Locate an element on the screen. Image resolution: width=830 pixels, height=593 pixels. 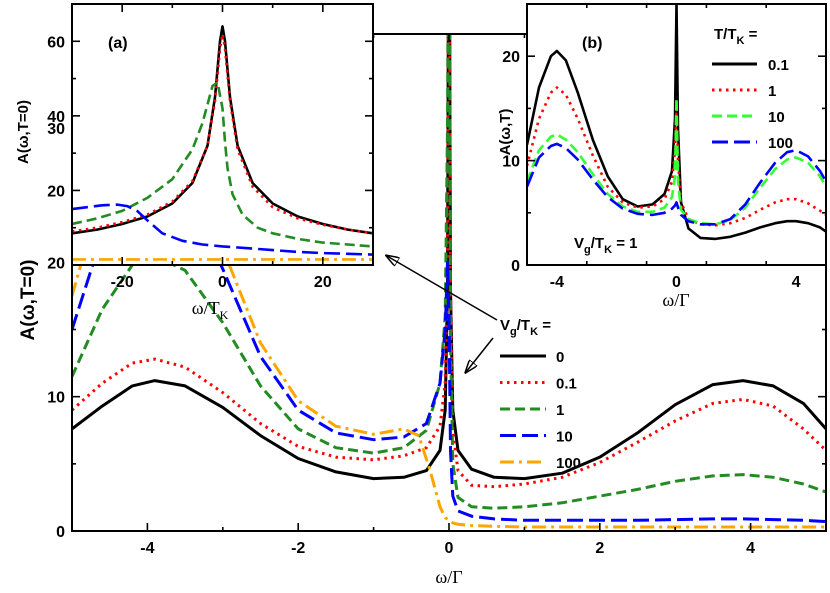
main-x-tick-label: 2 is located at coordinates (599, 548).